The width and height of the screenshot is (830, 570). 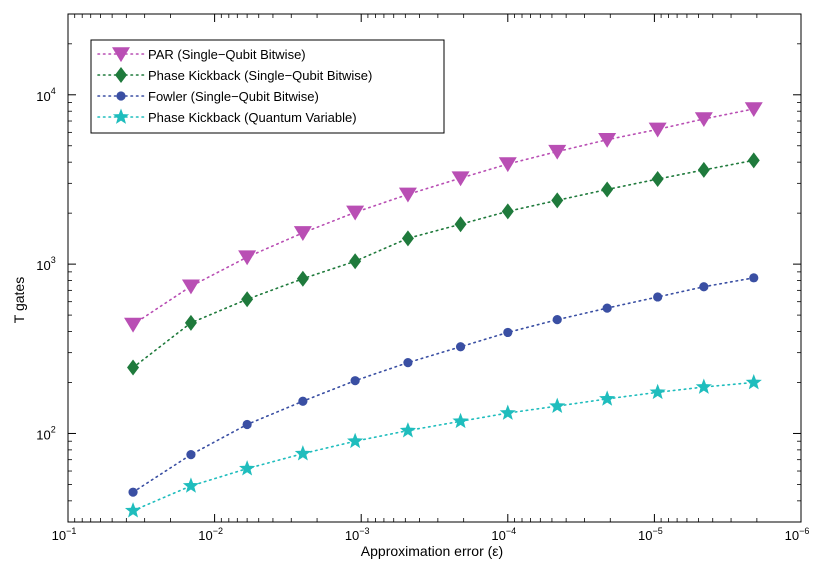 I want to click on y-tick-label: 10², so click(x=45, y=433).